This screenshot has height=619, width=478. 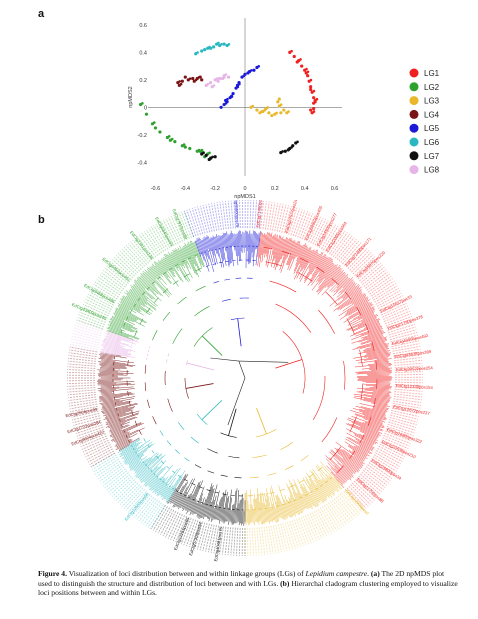 What do you see at coordinates (432, 170) in the screenshot?
I see `legend-label: LG8` at bounding box center [432, 170].